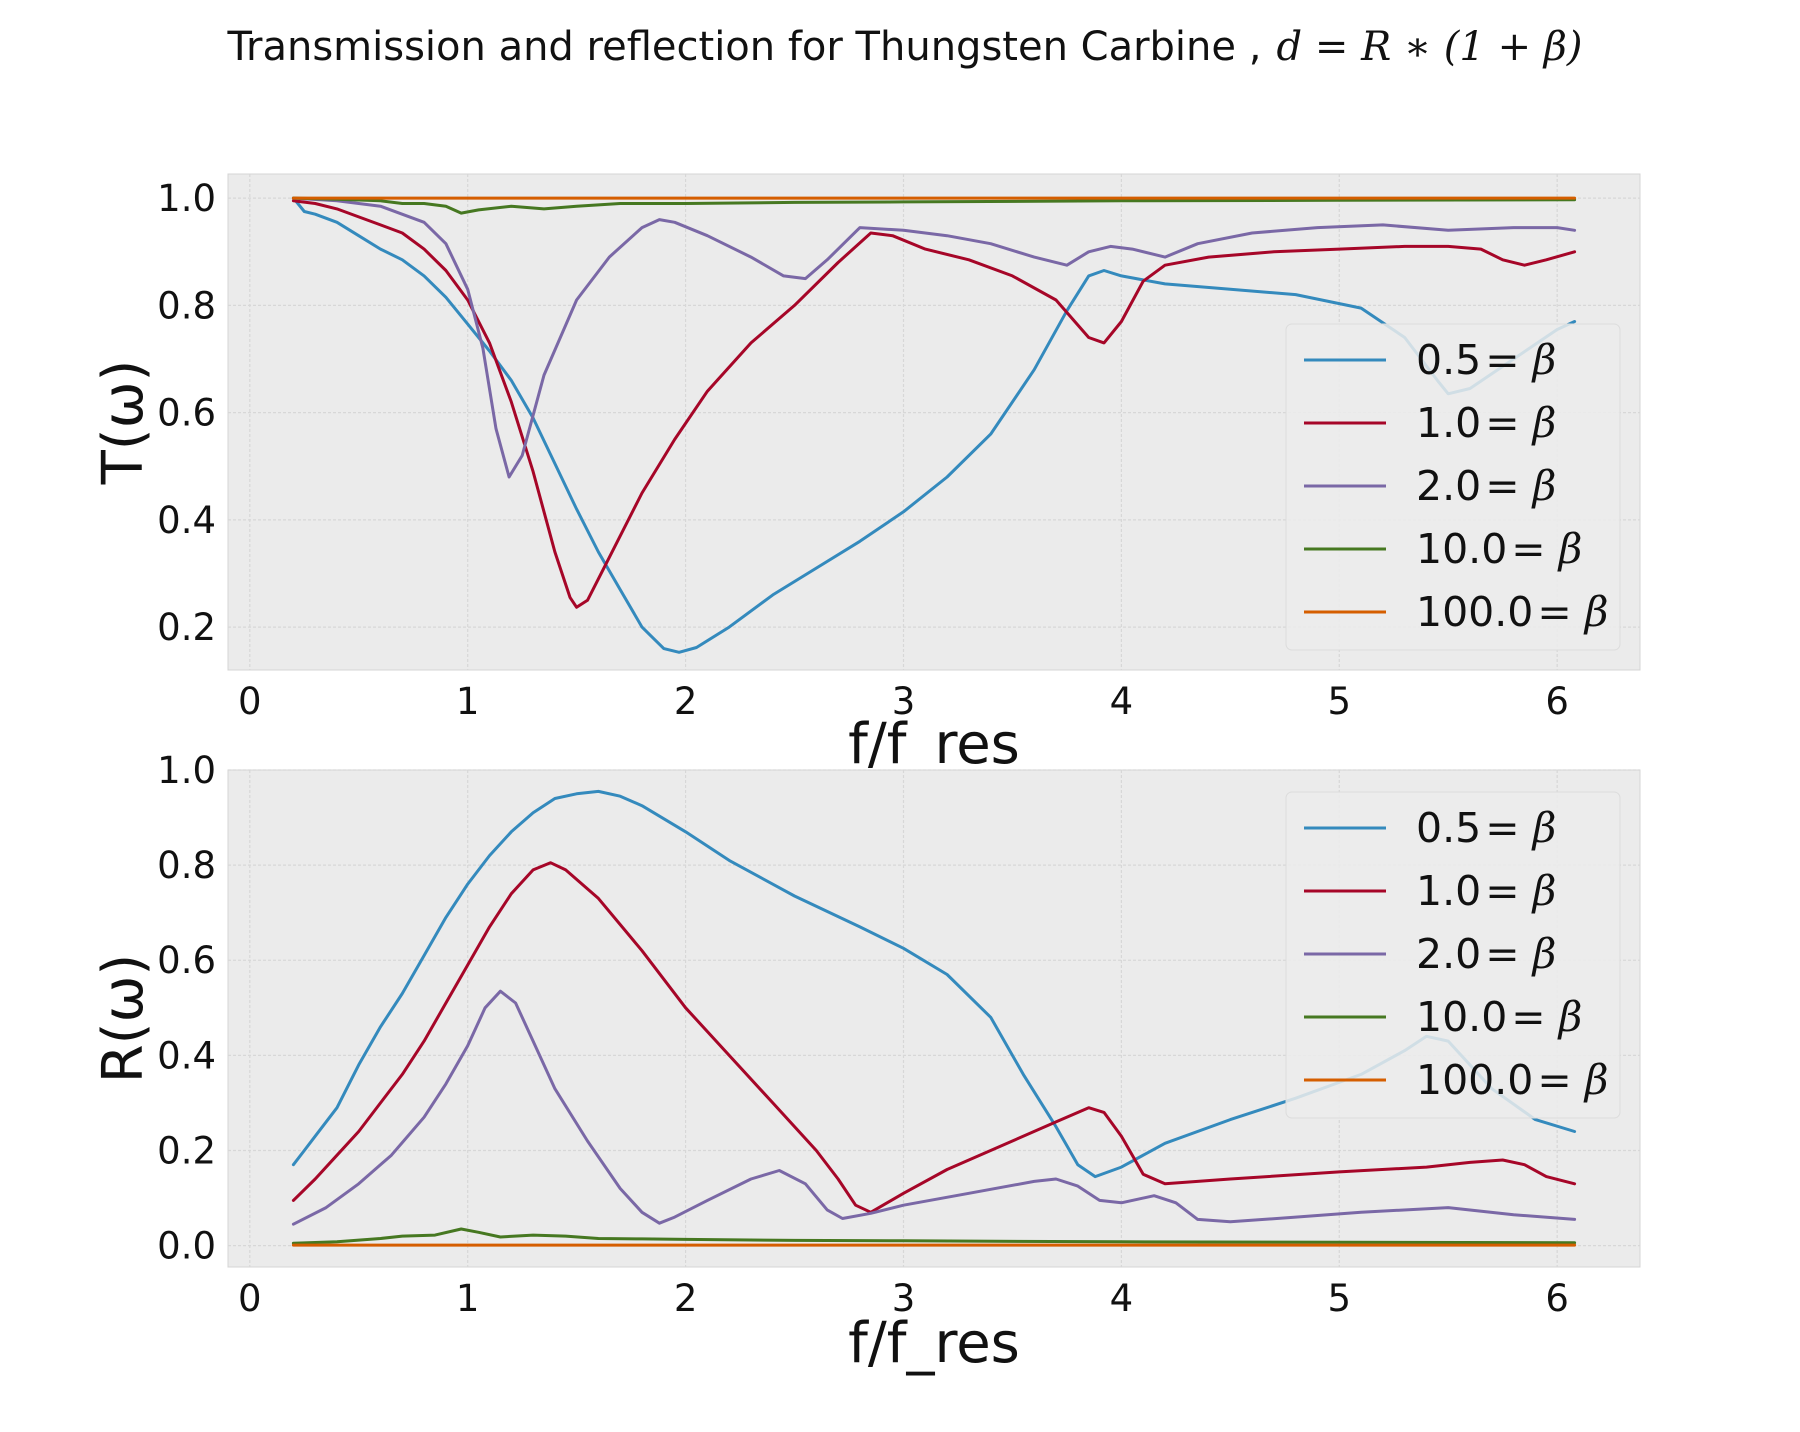 The image size is (1800, 1432). I want to click on transmission-y-tick-label: 0.8, so click(186, 305).